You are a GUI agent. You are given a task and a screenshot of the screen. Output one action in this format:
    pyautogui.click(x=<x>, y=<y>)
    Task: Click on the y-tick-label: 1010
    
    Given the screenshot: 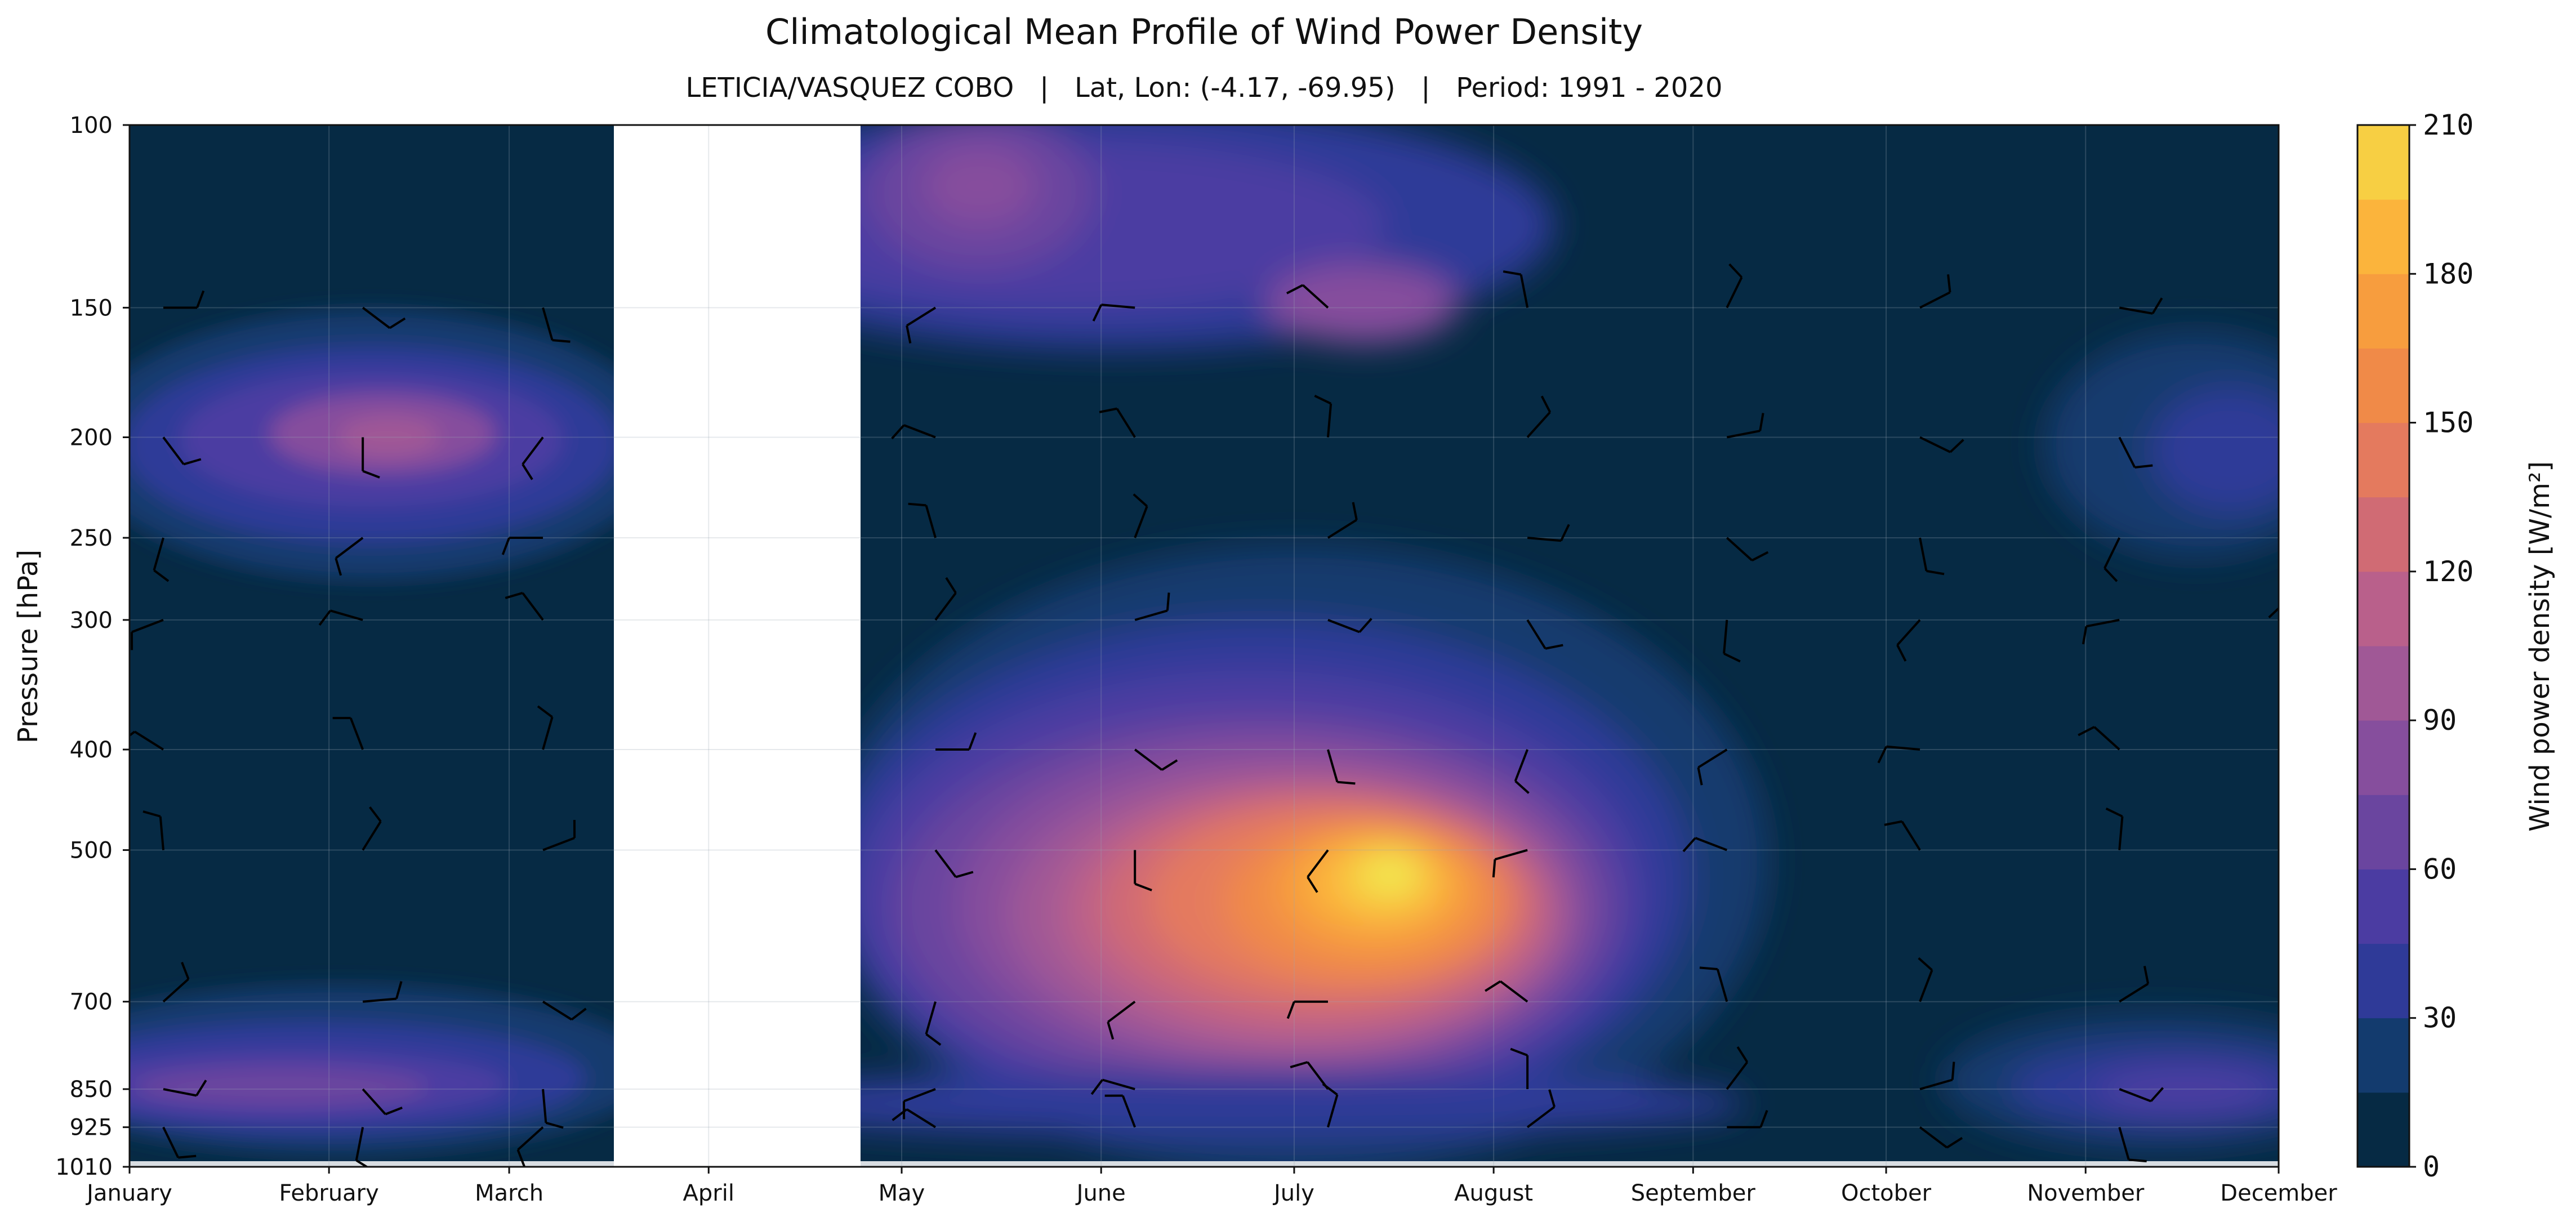 What is the action you would take?
    pyautogui.click(x=84, y=1167)
    